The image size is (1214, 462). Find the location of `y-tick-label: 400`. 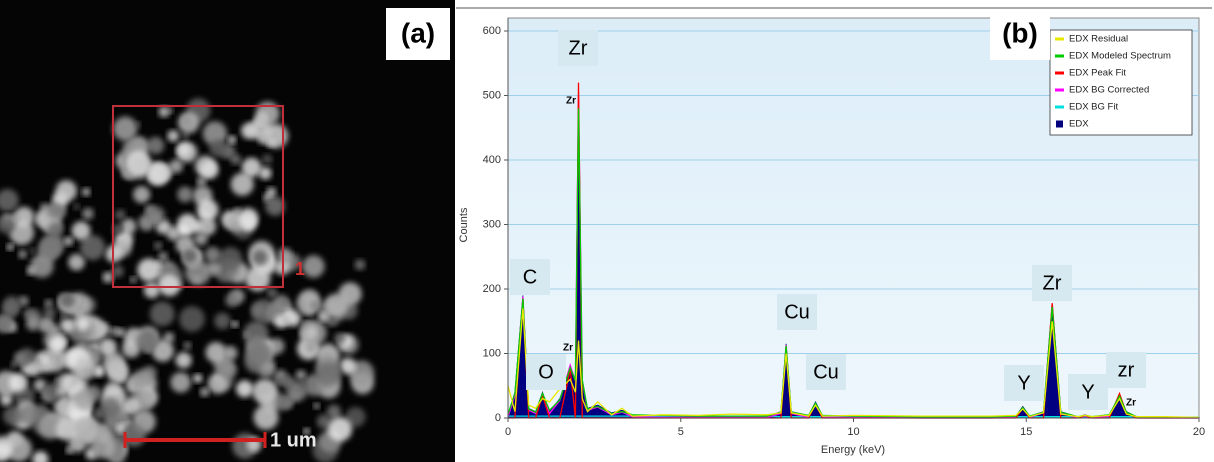

y-tick-label: 400 is located at coordinates (492, 160).